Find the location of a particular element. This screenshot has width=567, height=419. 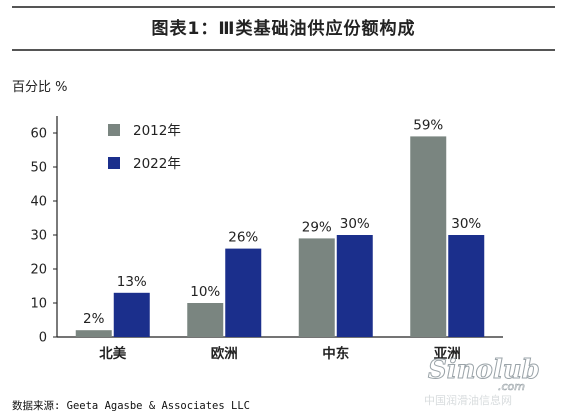

legend-label: 2012年 is located at coordinates (157, 131).